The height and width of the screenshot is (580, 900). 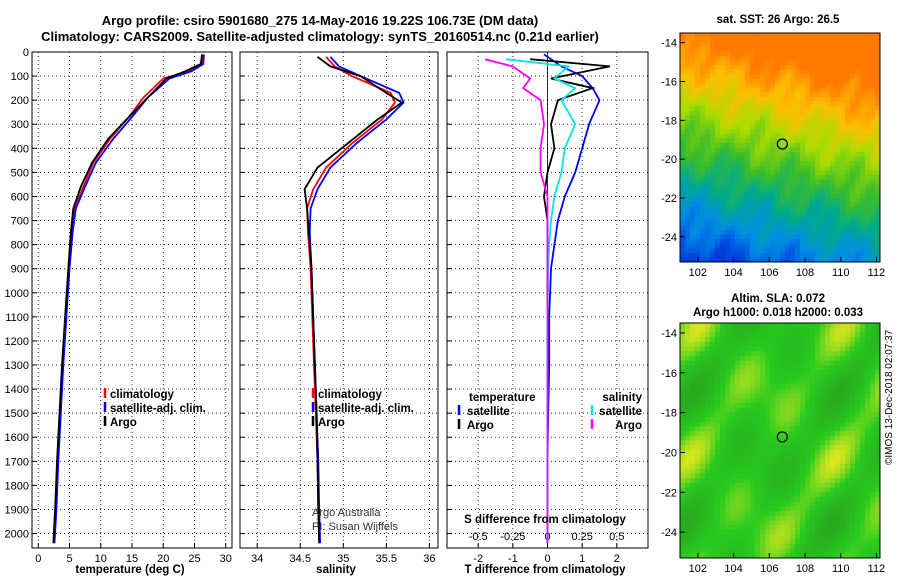 I want to click on y-tick-label: 1800, so click(x=17, y=486).